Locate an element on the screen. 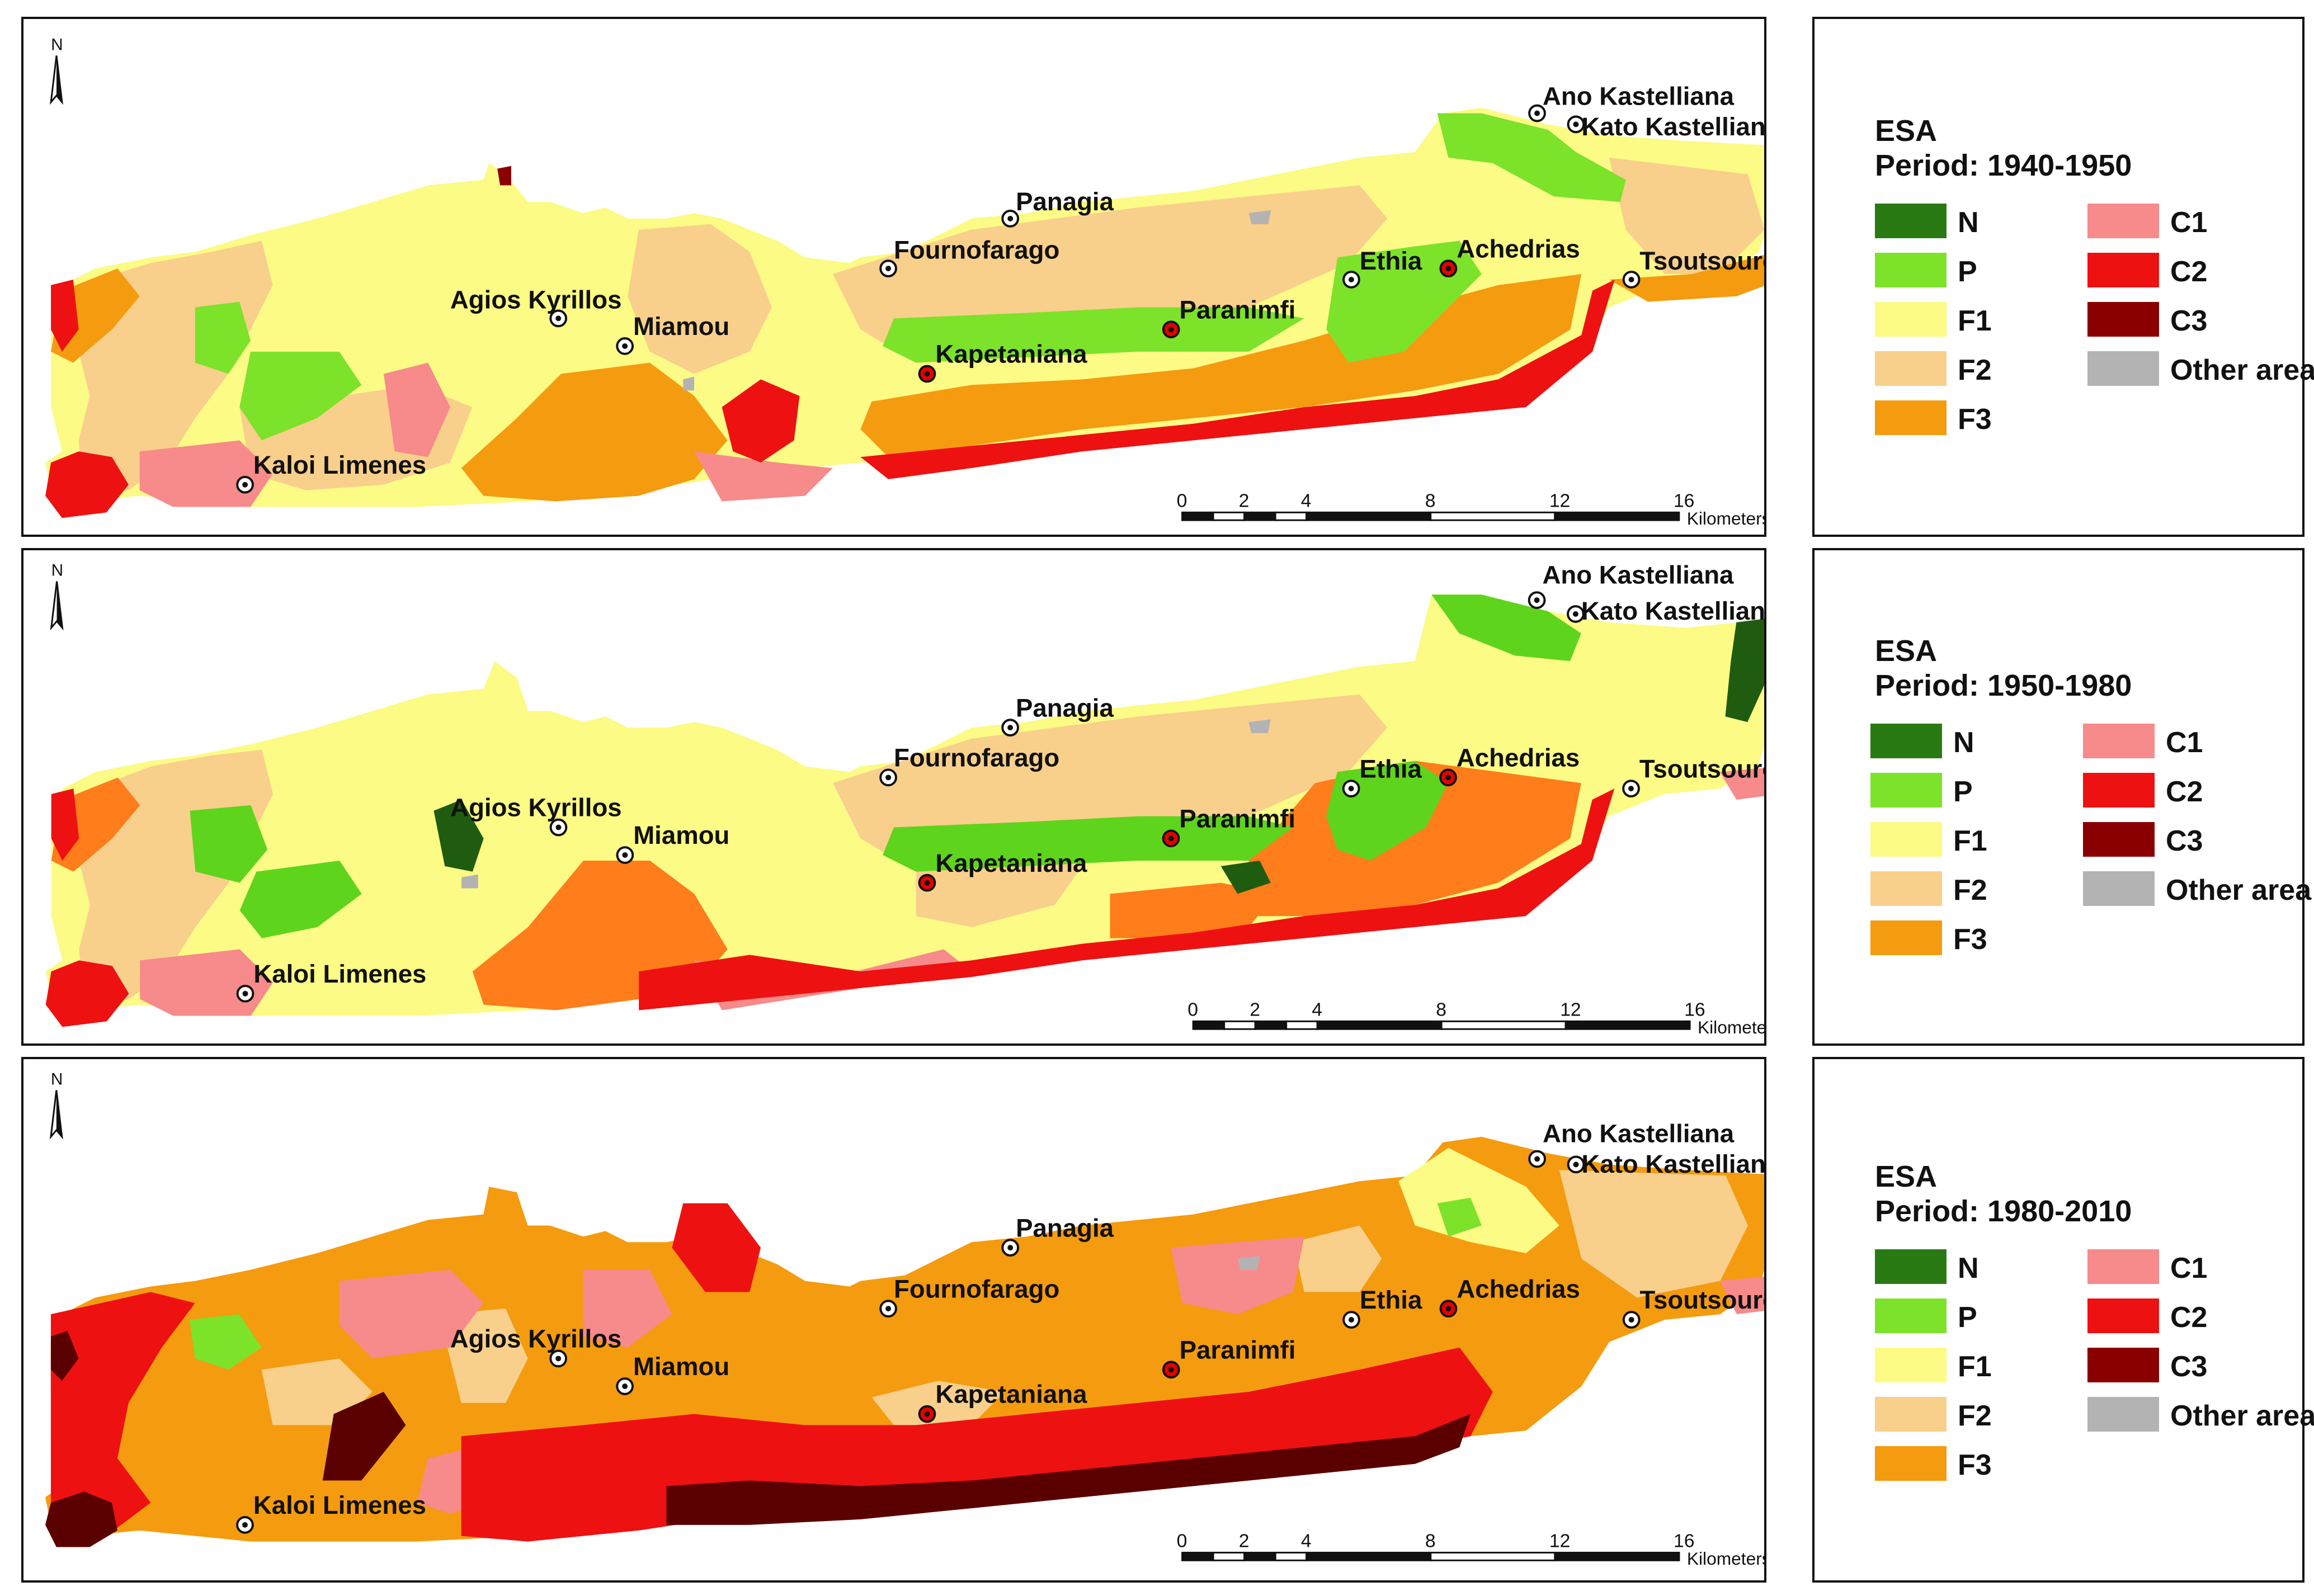 Image resolution: width=2314 pixels, height=1596 pixels. zone-c3-west-strip is located at coordinates (364, 1436).